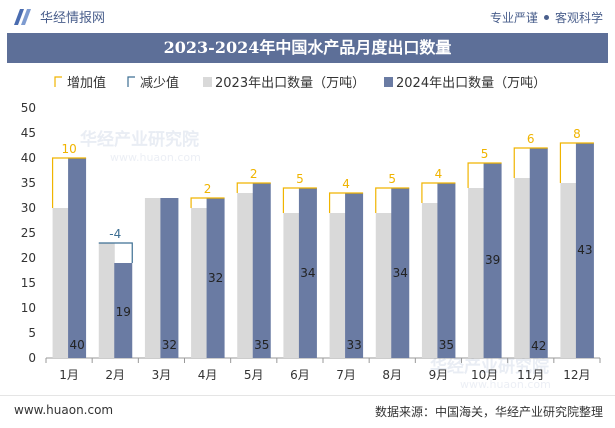  I want to click on decrease-label: -4, so click(115, 234).